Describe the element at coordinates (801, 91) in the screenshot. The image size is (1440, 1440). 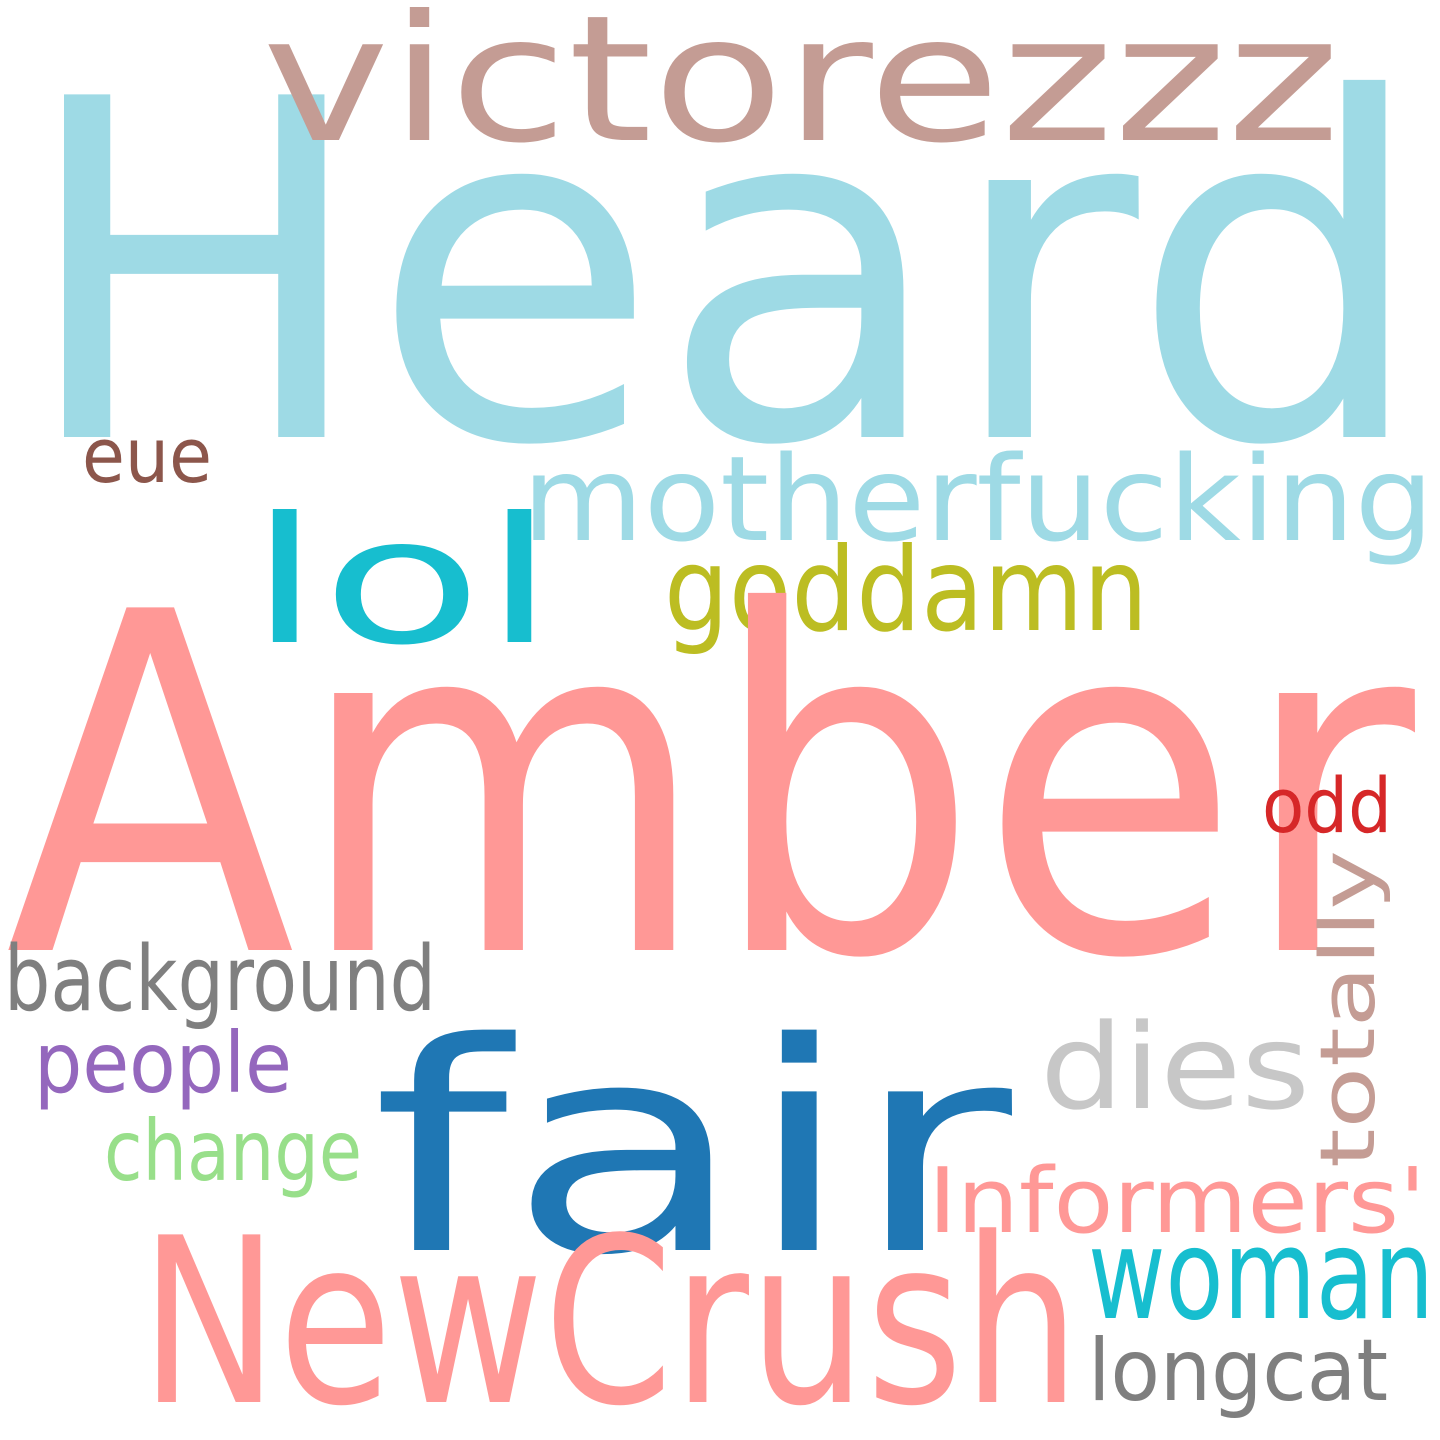
I see `word-victorezzz: victorezzz` at that location.